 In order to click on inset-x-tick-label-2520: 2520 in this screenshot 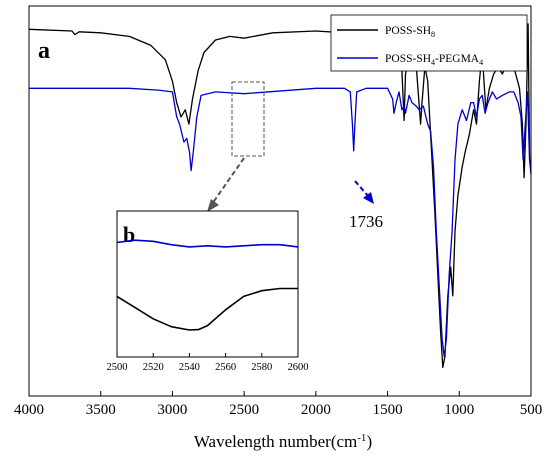, I will do `click(153, 367)`.